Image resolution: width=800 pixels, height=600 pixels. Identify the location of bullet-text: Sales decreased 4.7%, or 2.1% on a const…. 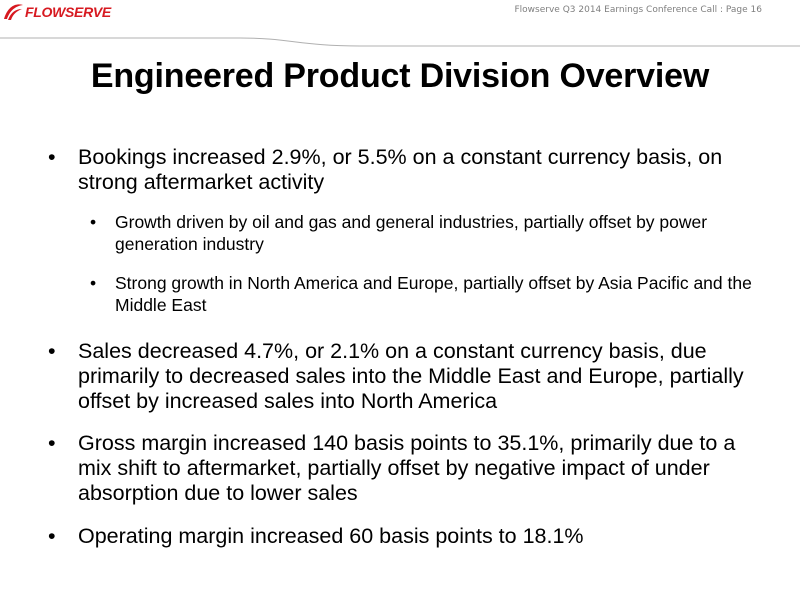
(411, 376).